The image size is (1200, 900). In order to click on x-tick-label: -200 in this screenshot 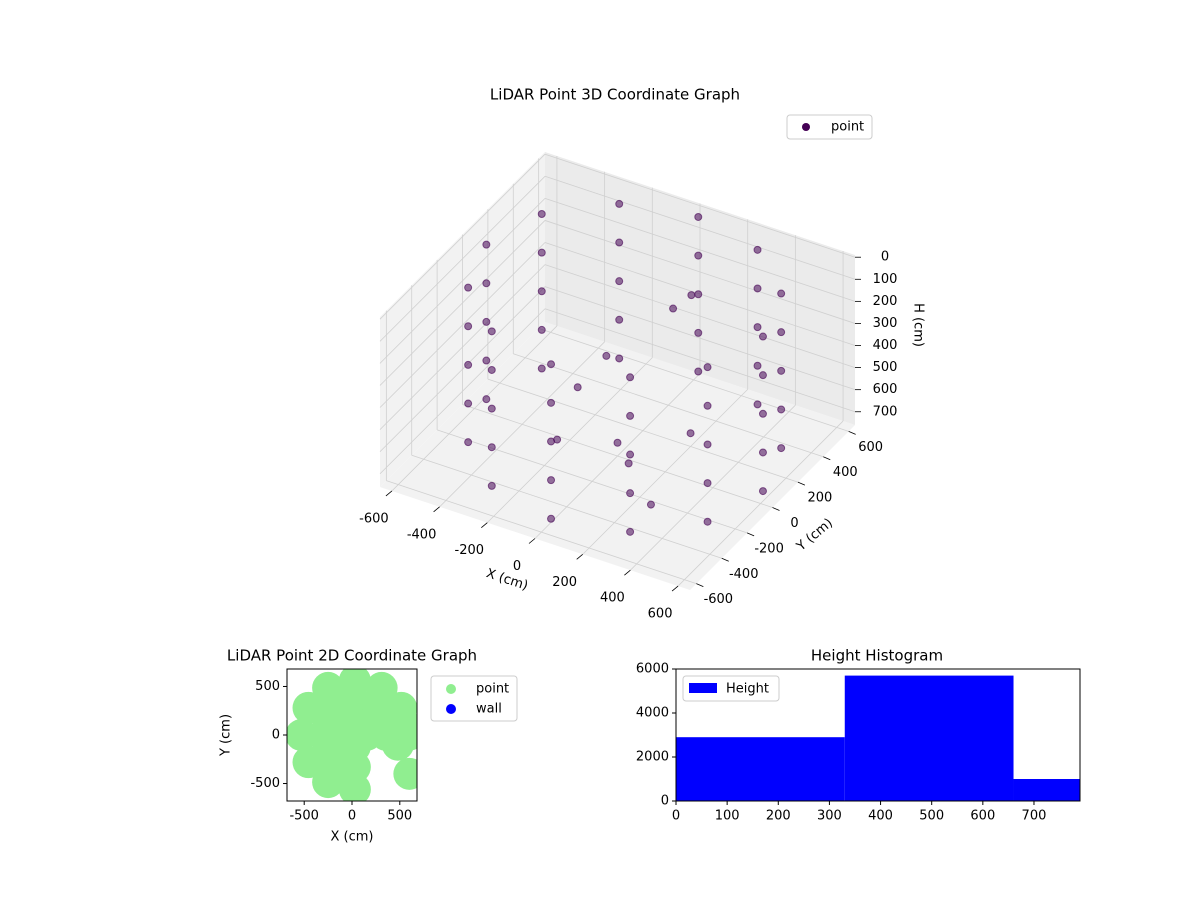, I will do `click(470, 550)`.